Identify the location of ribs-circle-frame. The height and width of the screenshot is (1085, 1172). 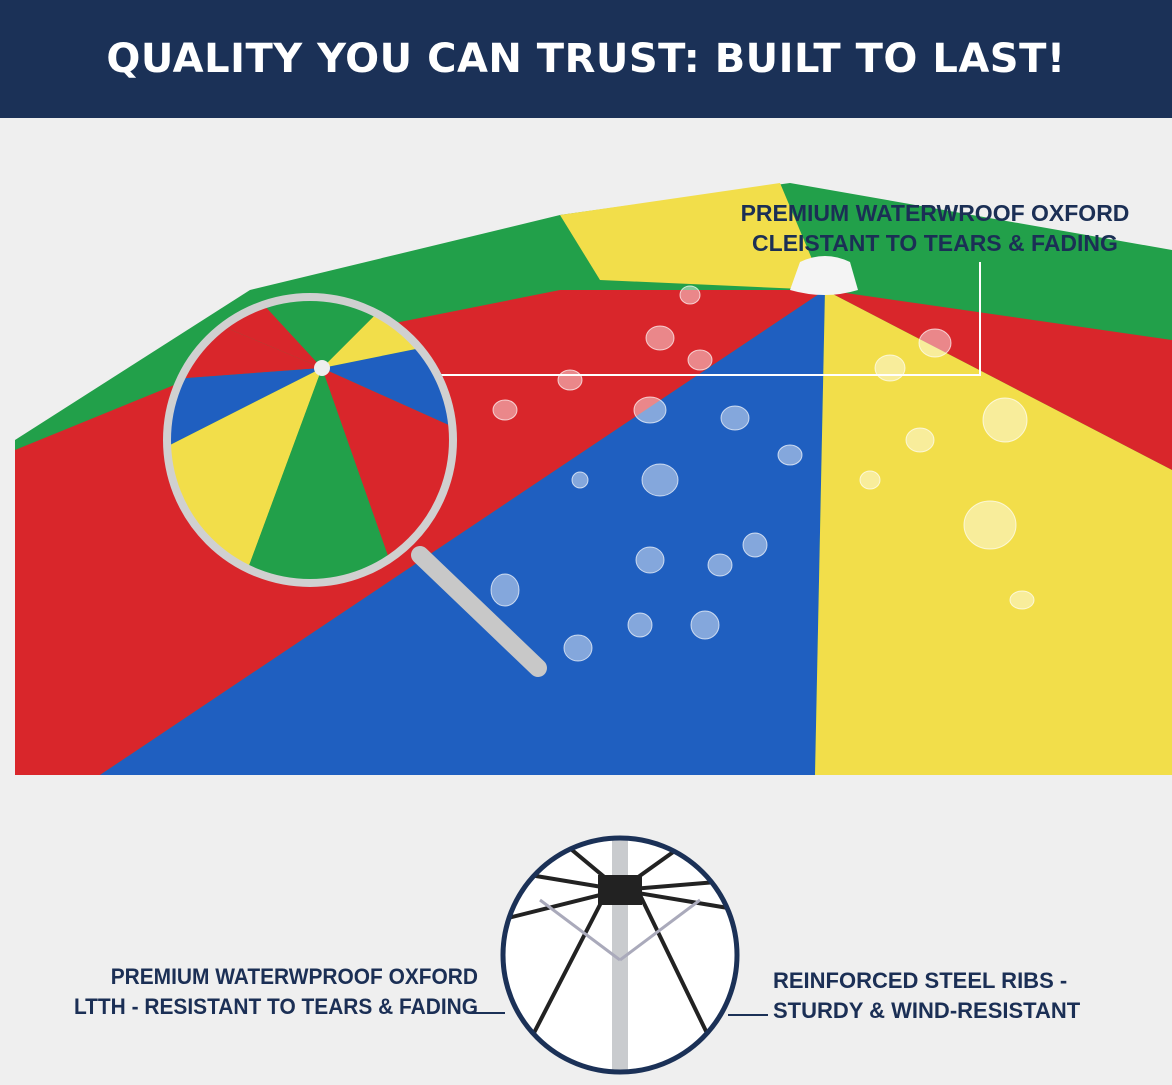
(620, 955).